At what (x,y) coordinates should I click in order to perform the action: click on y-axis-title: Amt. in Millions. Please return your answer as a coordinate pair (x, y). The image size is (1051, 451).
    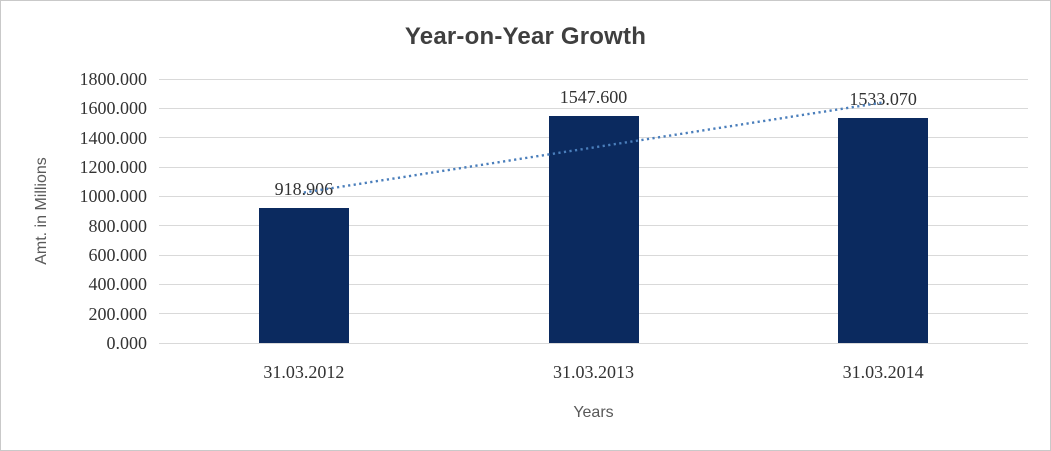
    Looking at the image, I should click on (41, 211).